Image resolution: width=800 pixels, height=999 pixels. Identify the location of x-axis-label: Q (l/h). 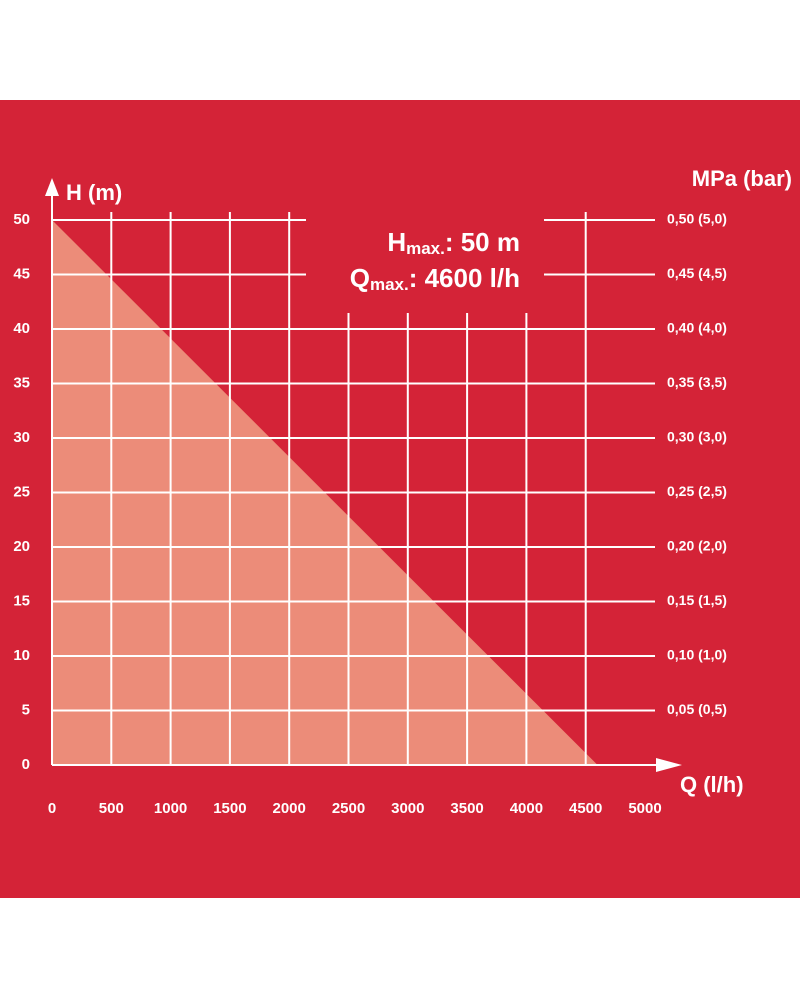
(712, 784).